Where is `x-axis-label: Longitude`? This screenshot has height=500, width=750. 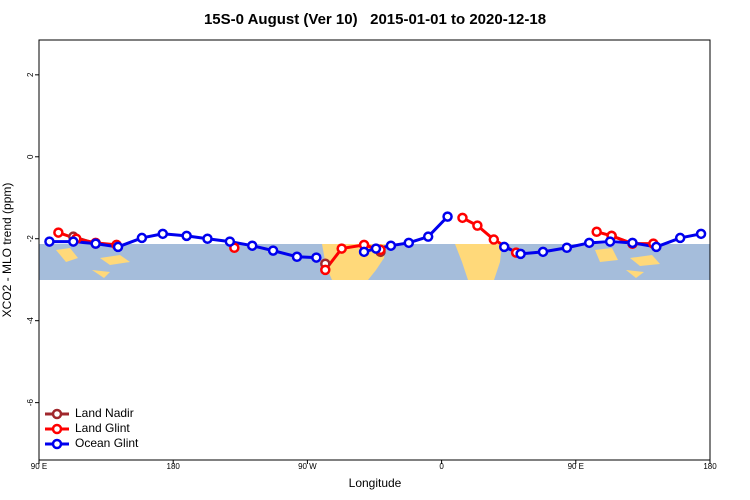 x-axis-label: Longitude is located at coordinates (375, 483).